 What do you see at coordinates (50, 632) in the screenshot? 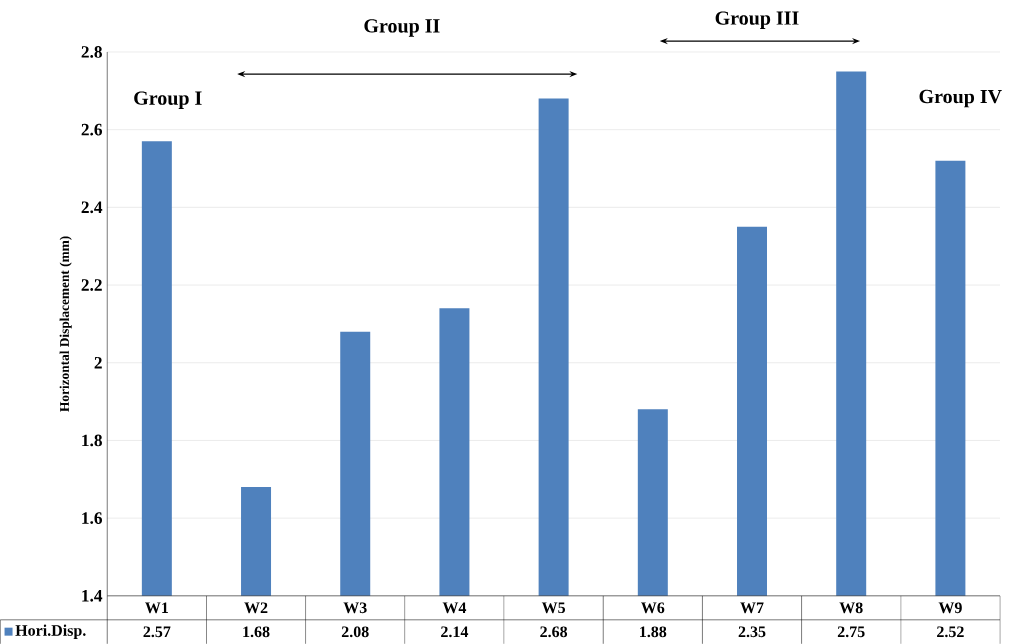
I see `legend-label: Hori.Disp.` at bounding box center [50, 632].